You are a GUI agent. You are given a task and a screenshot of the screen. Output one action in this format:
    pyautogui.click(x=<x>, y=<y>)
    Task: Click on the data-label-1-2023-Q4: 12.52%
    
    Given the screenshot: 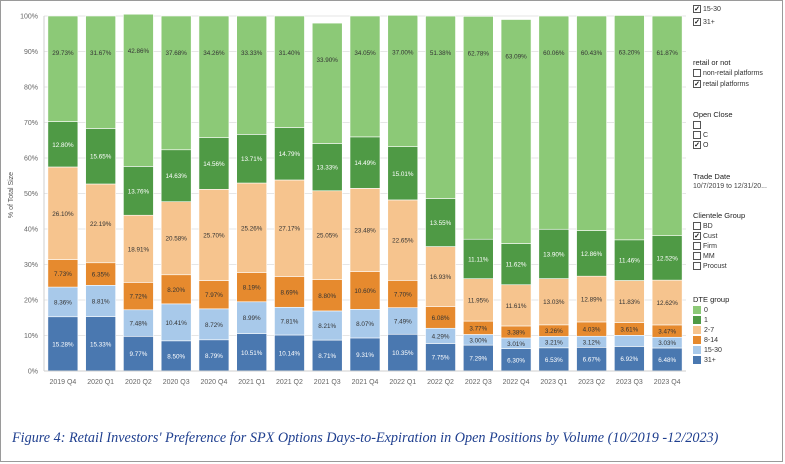 What is the action you would take?
    pyautogui.click(x=667, y=258)
    